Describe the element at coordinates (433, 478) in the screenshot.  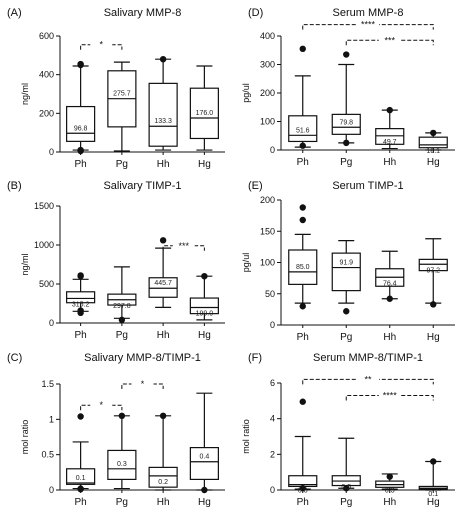
I see `box-hg: 0.1` at that location.